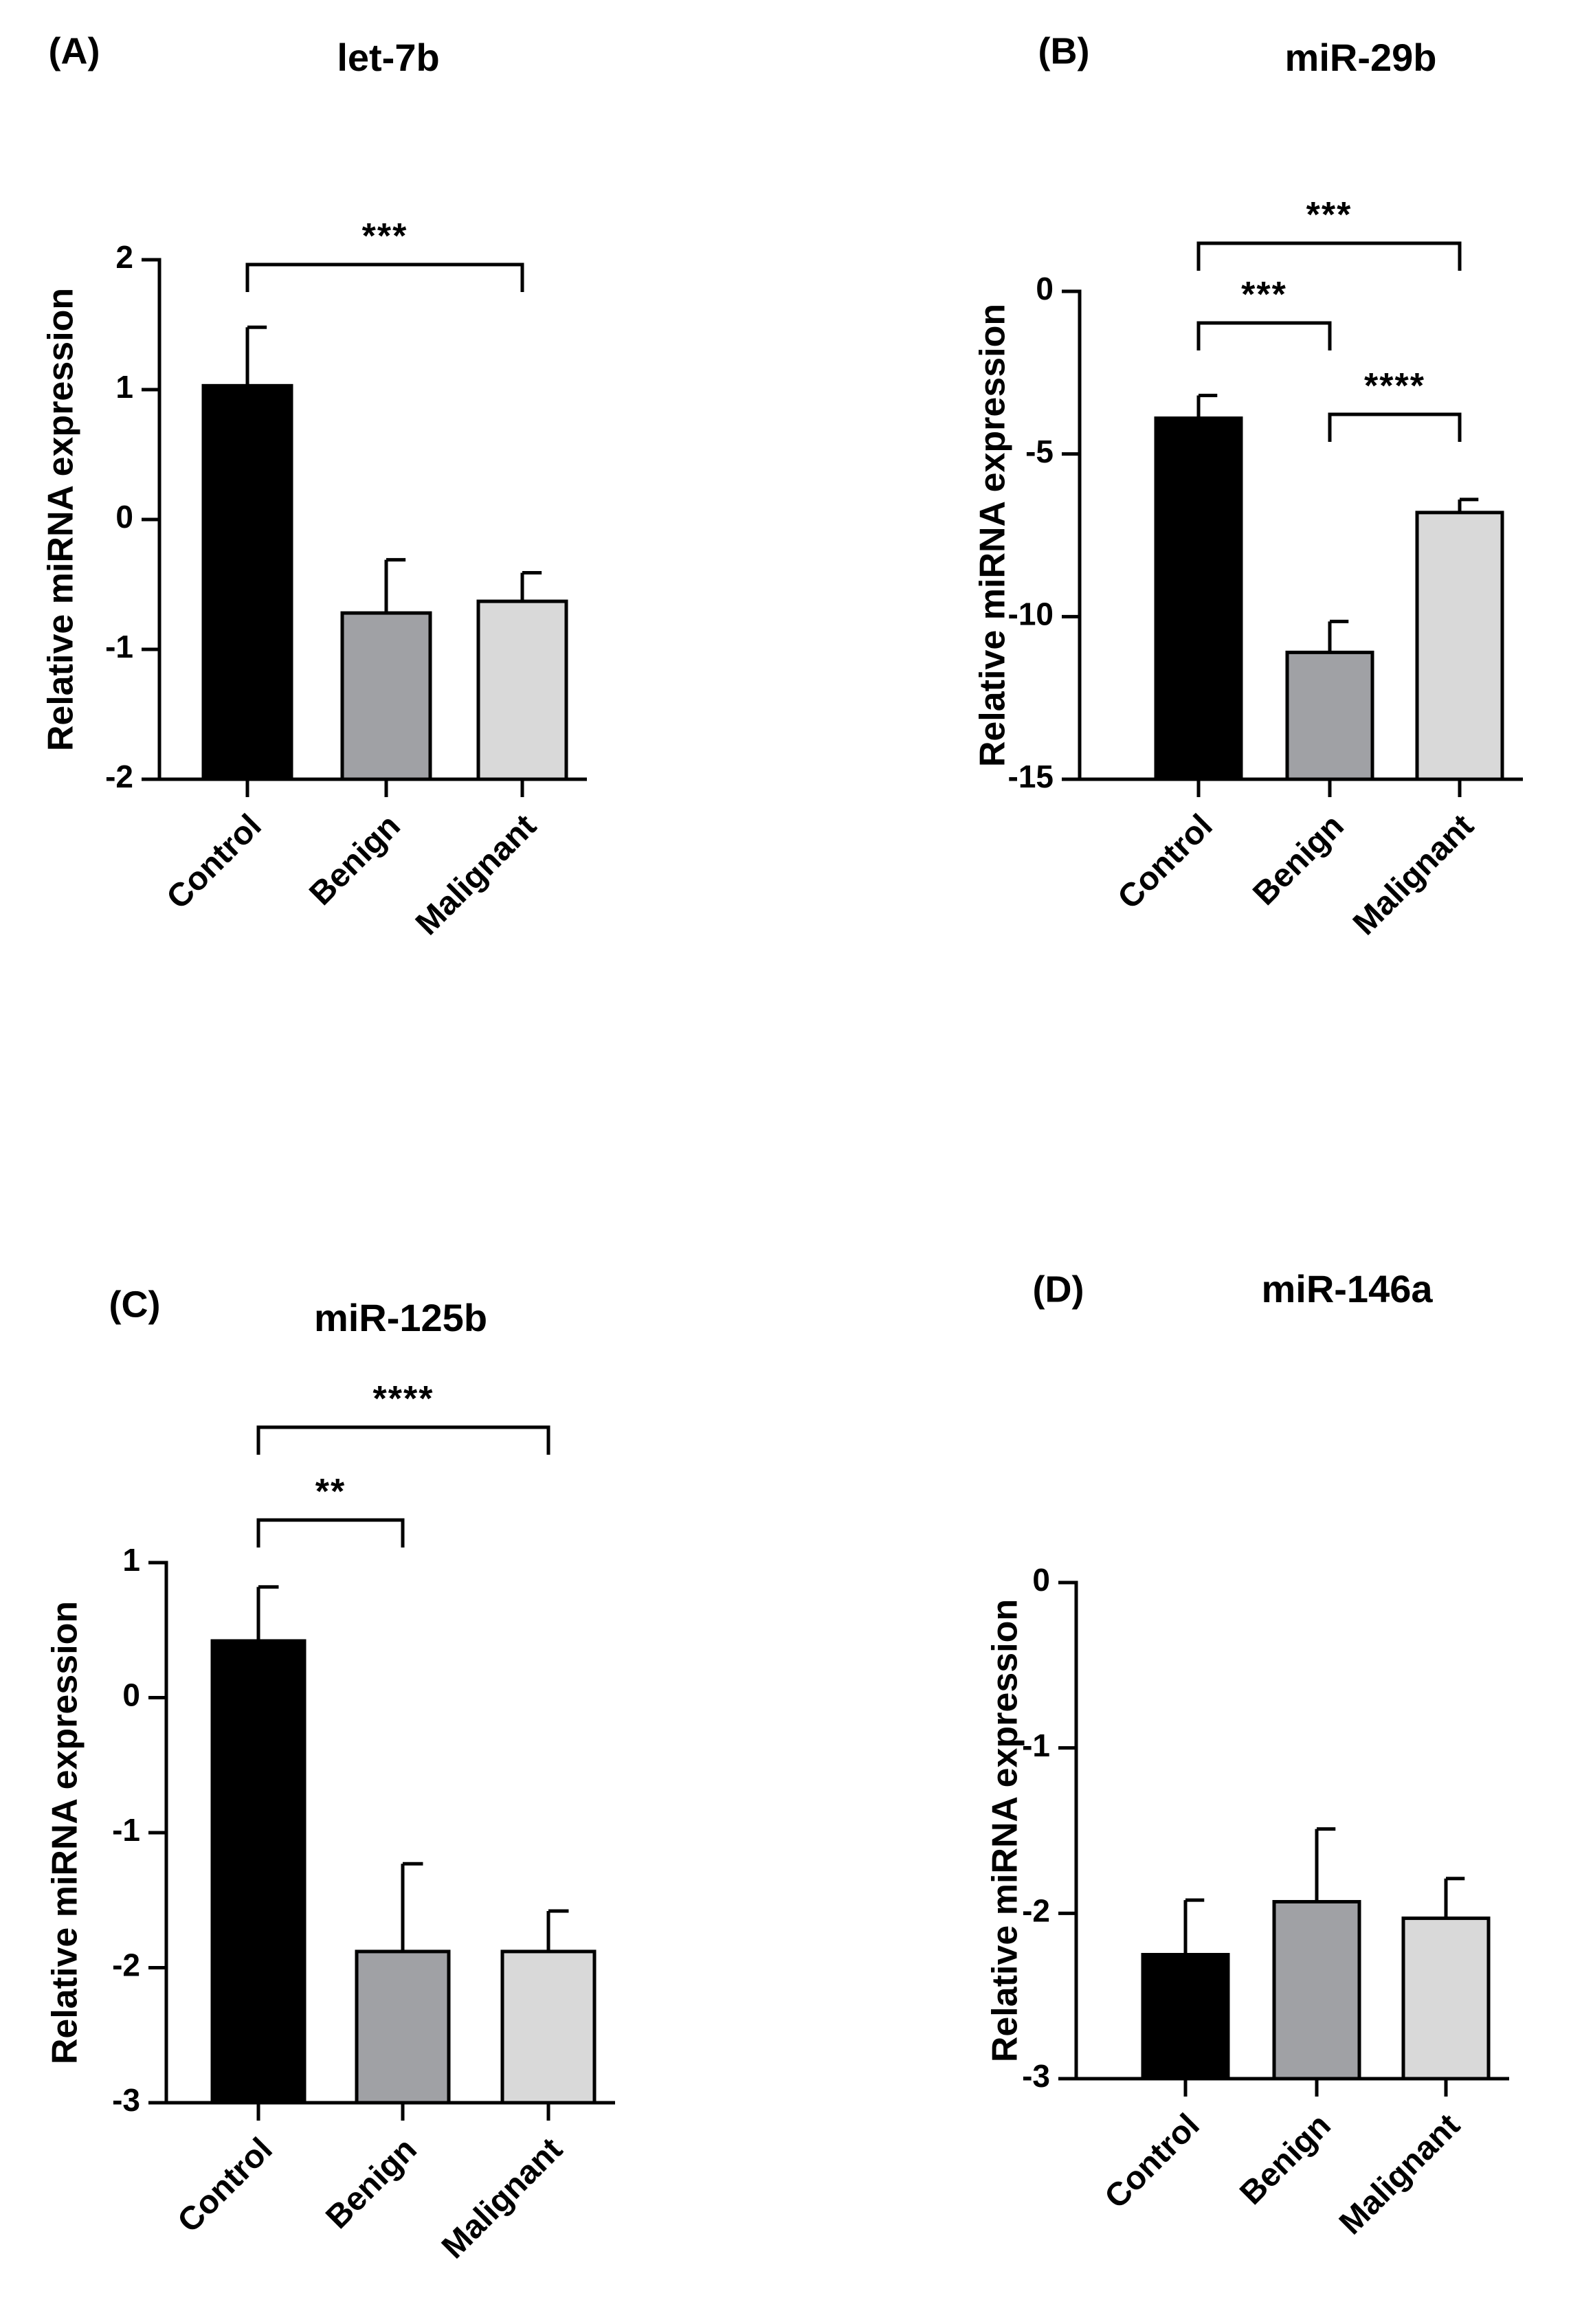 The height and width of the screenshot is (2324, 1582). Describe the element at coordinates (75, 50) in the screenshot. I see `panel-label: (A)` at that location.